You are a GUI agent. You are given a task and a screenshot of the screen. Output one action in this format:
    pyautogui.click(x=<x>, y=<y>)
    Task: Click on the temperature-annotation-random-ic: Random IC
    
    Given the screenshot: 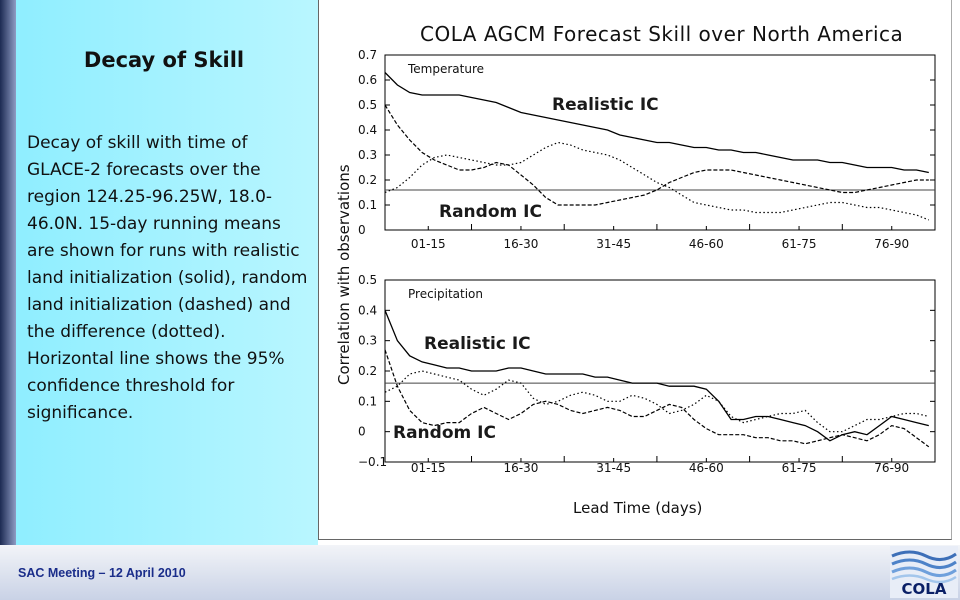 What is the action you would take?
    pyautogui.click(x=490, y=212)
    